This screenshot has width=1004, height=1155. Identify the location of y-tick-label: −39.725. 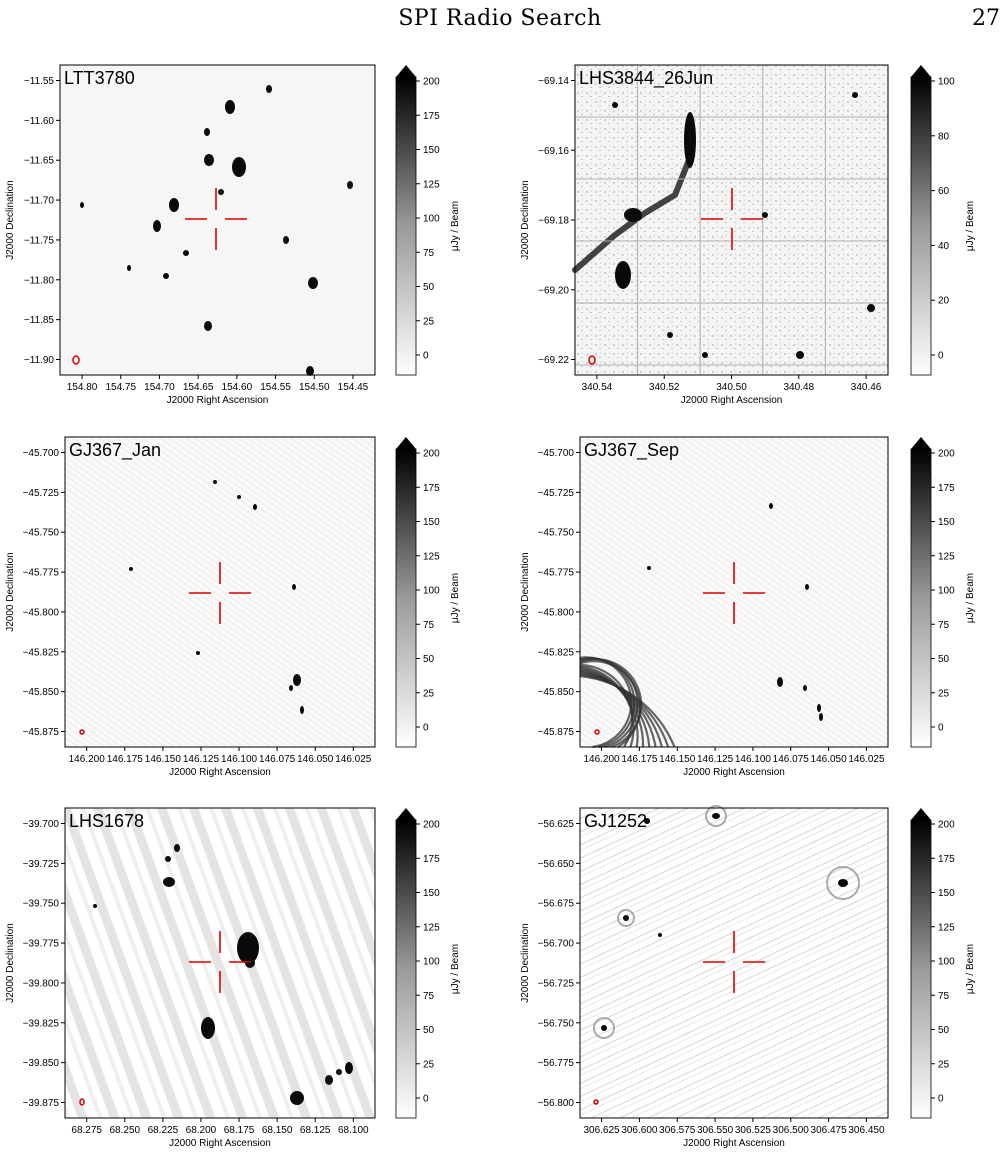
(41, 864).